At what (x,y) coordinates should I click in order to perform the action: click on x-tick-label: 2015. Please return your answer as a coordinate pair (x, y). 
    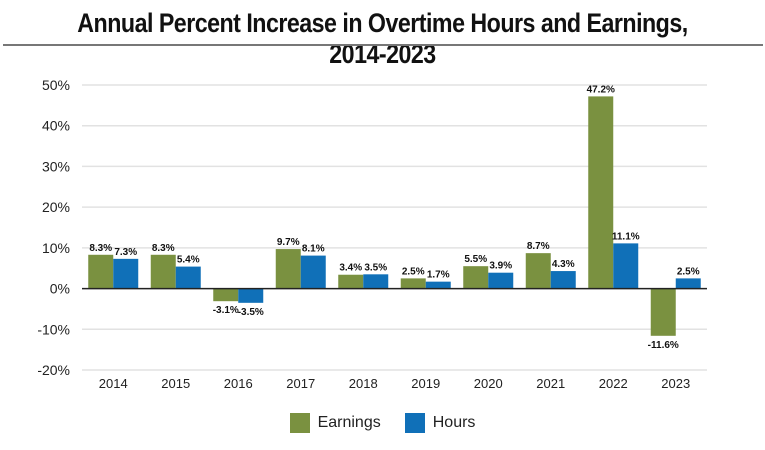
    Looking at the image, I should click on (175, 383).